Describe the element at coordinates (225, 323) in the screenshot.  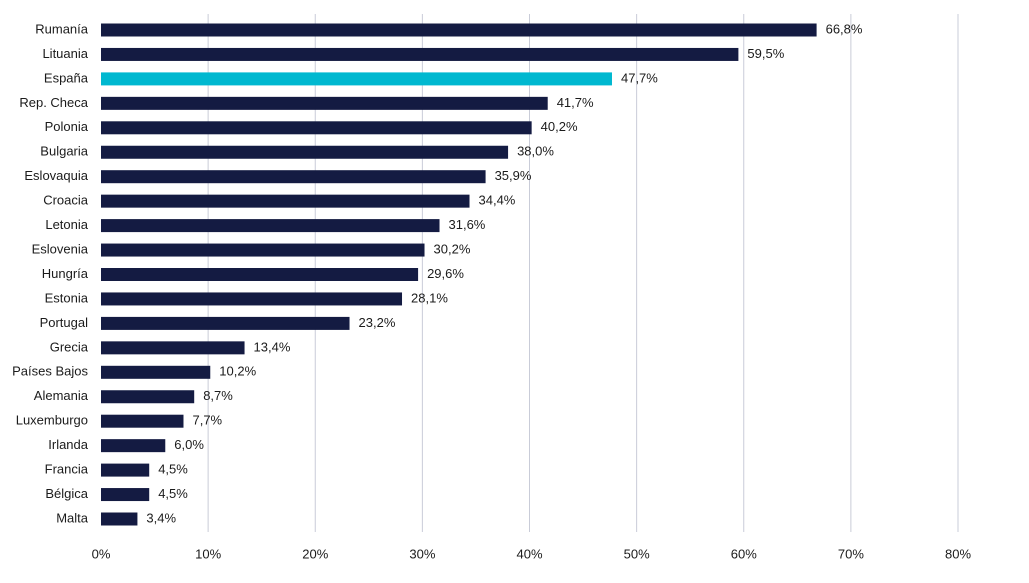
I see `bar-portugal` at that location.